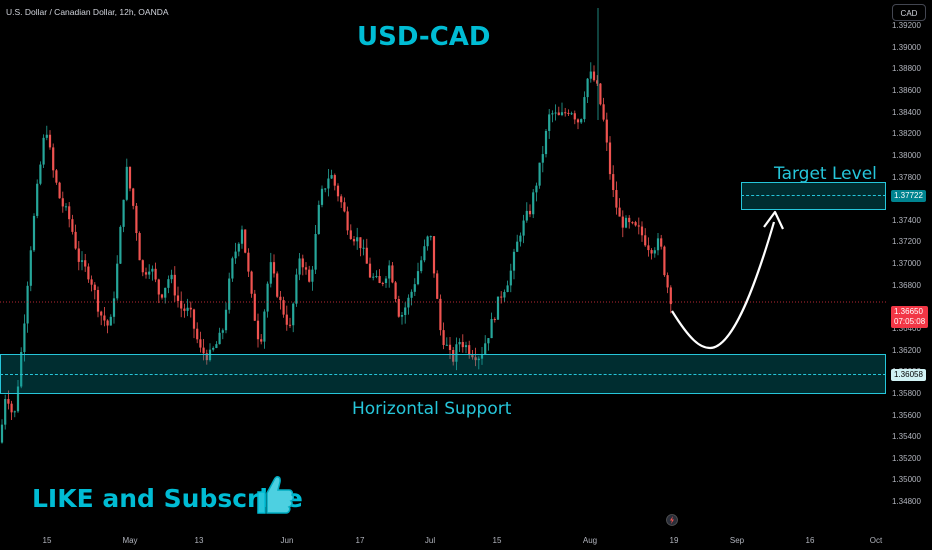 The image size is (932, 550). What do you see at coordinates (906, 458) in the screenshot?
I see `price-tick-label: 1.35200` at bounding box center [906, 458].